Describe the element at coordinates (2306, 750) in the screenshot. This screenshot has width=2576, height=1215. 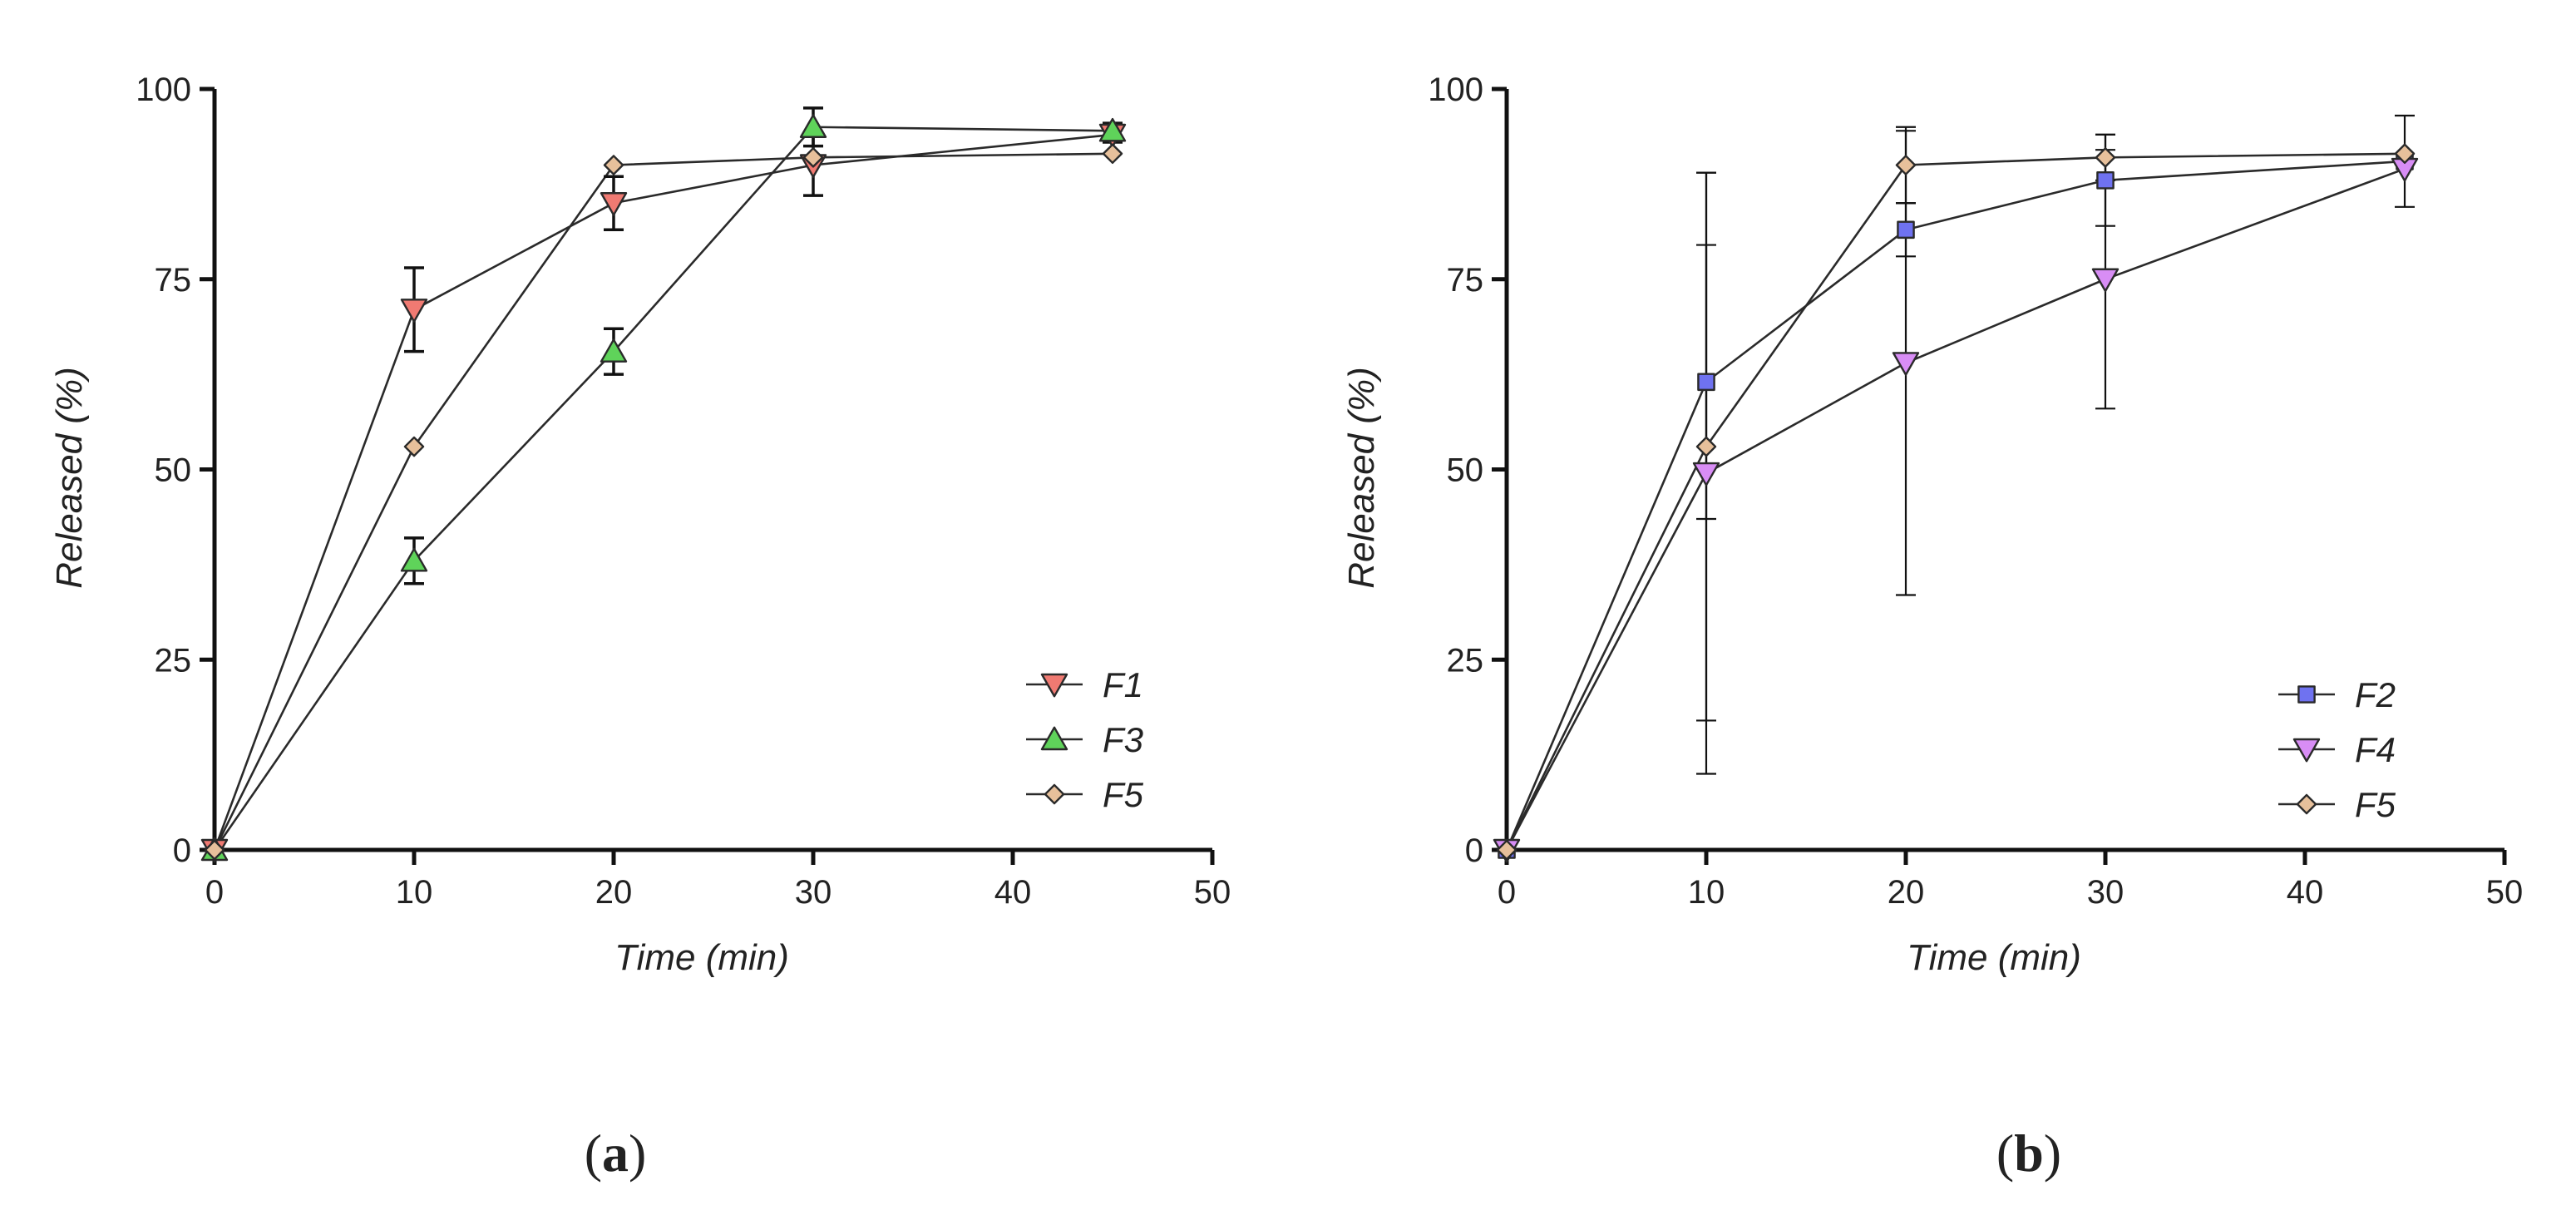
I see `legend-marker-F4` at that location.